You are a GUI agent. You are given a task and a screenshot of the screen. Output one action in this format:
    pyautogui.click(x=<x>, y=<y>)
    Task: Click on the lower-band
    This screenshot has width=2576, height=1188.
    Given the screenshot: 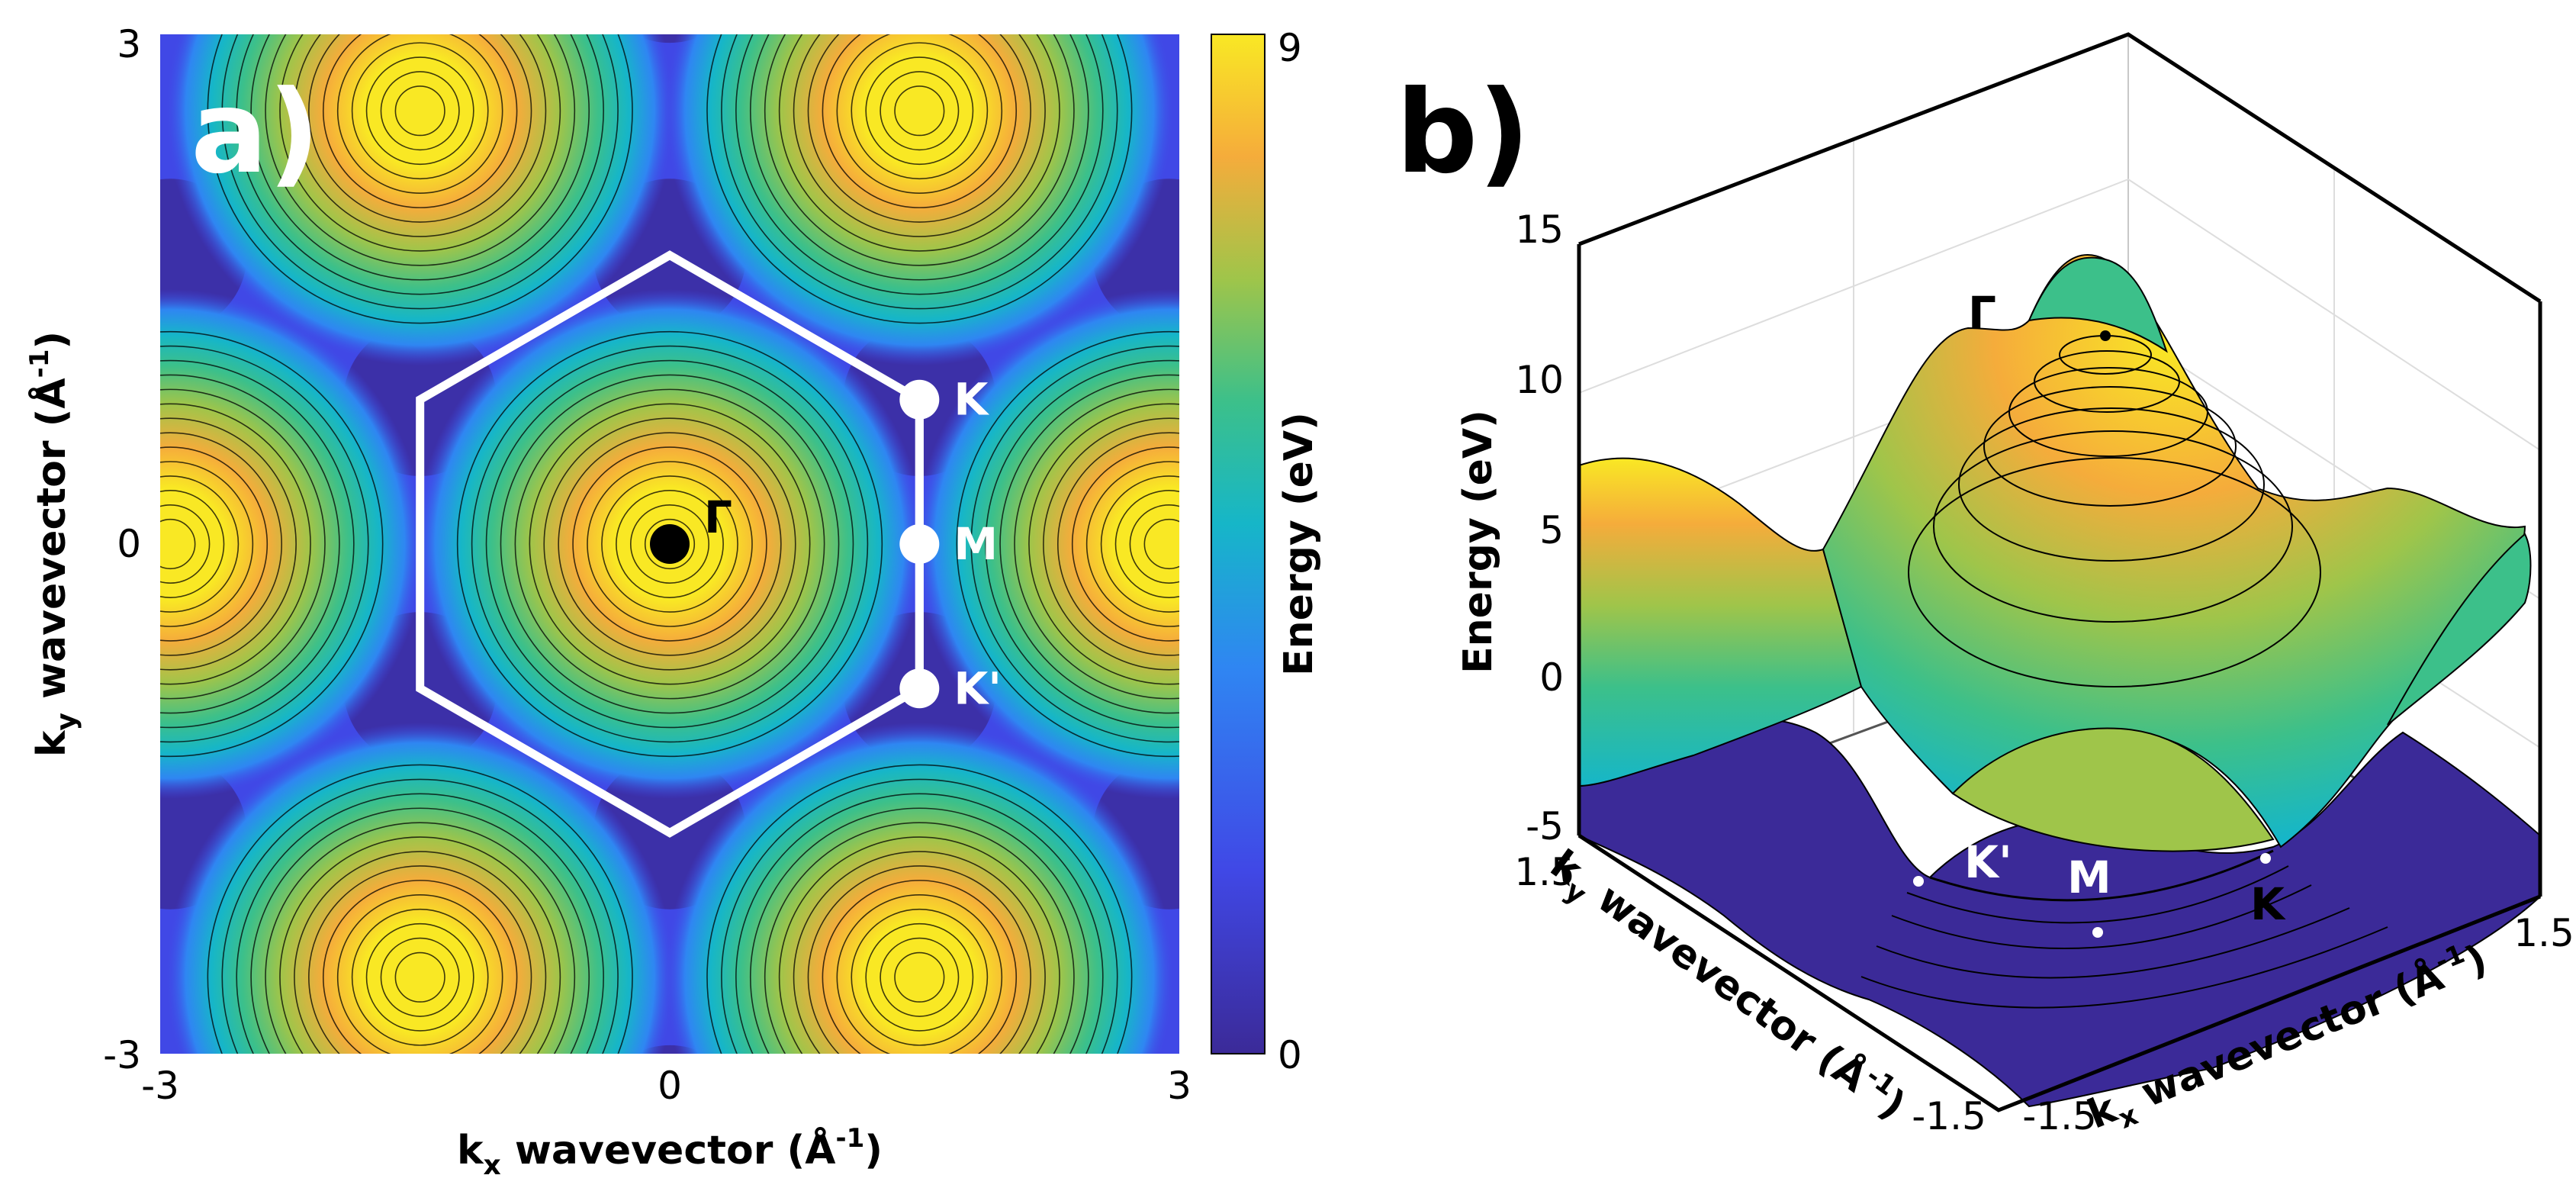 What is the action you would take?
    pyautogui.click(x=2059, y=913)
    